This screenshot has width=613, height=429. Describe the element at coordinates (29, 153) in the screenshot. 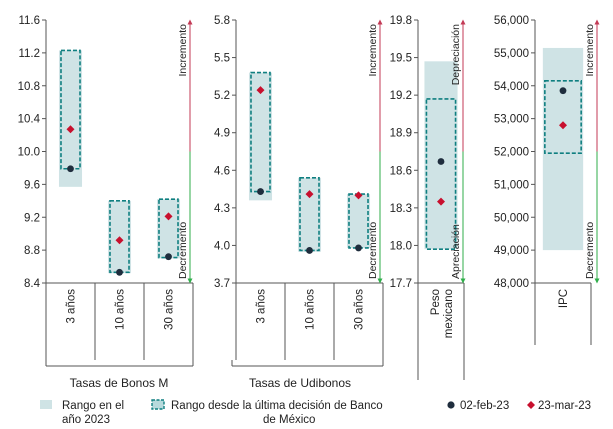

I see `y-tick-label: 10.0` at that location.